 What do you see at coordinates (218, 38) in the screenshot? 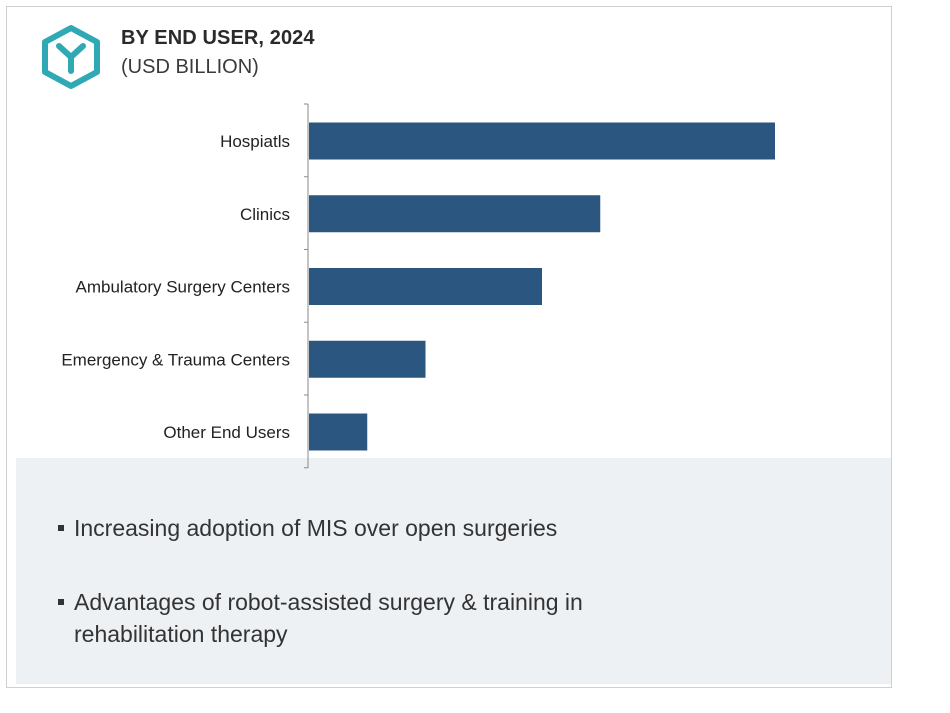
I see `chart-title: BY END USER, 2024` at bounding box center [218, 38].